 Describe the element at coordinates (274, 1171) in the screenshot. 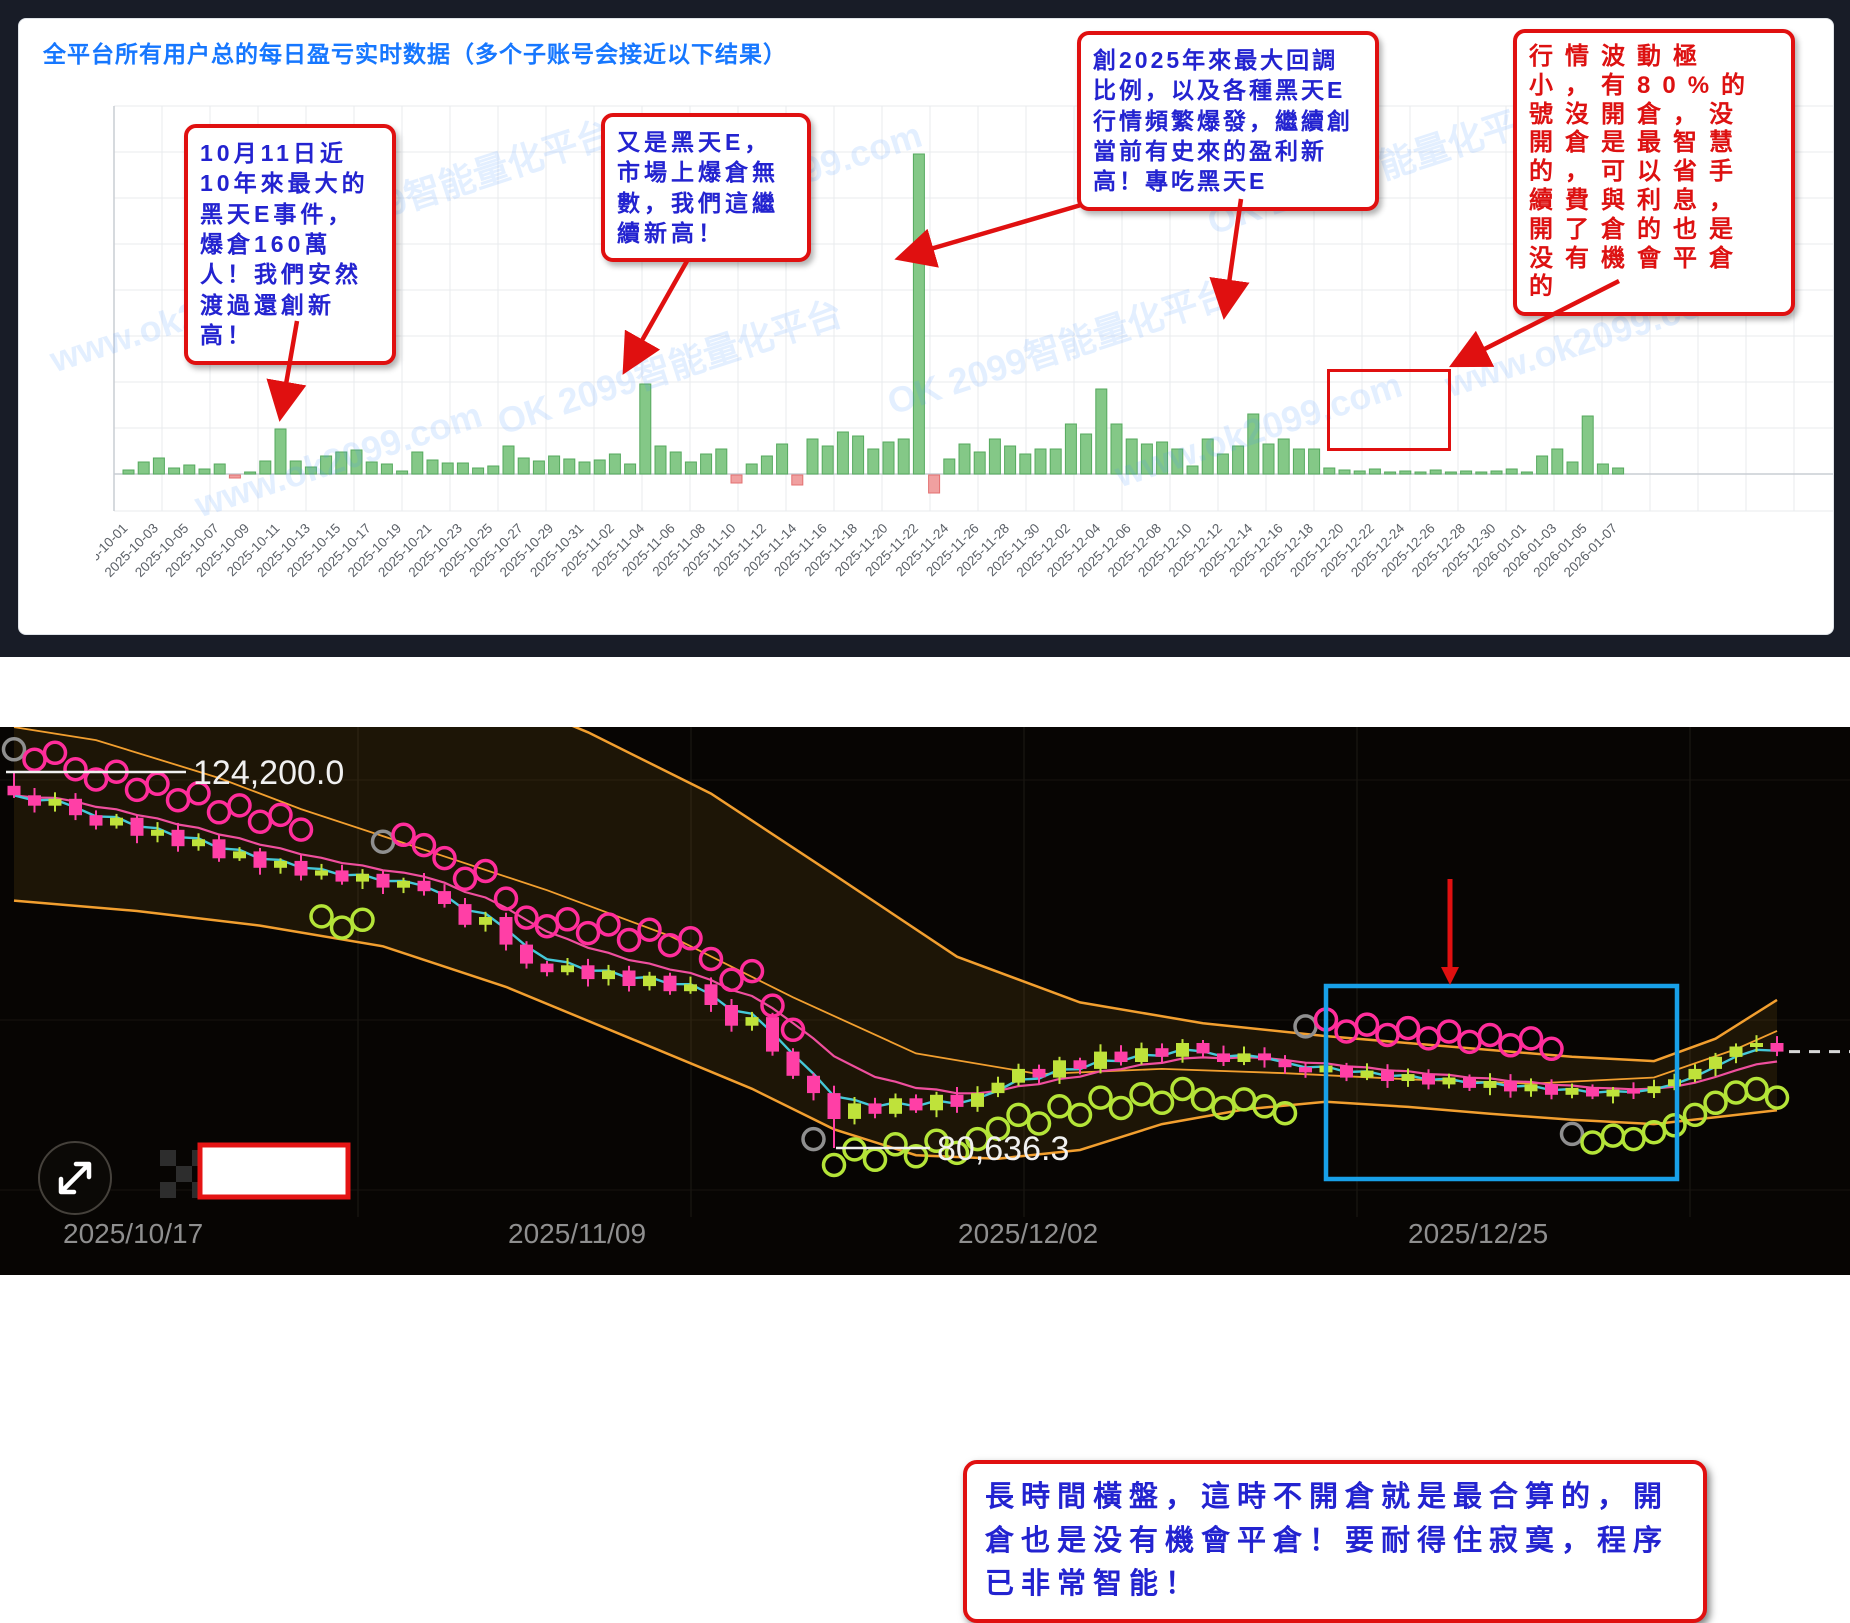

I see `censored-logo-box` at that location.